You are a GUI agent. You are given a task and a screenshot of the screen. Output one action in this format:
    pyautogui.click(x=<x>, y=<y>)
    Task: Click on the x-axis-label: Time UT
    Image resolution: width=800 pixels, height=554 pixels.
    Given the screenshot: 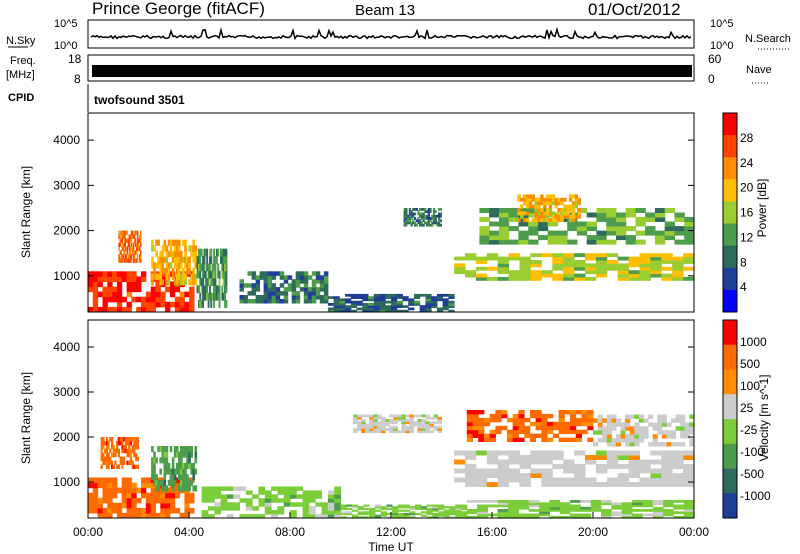 What is the action you would take?
    pyautogui.click(x=391, y=547)
    